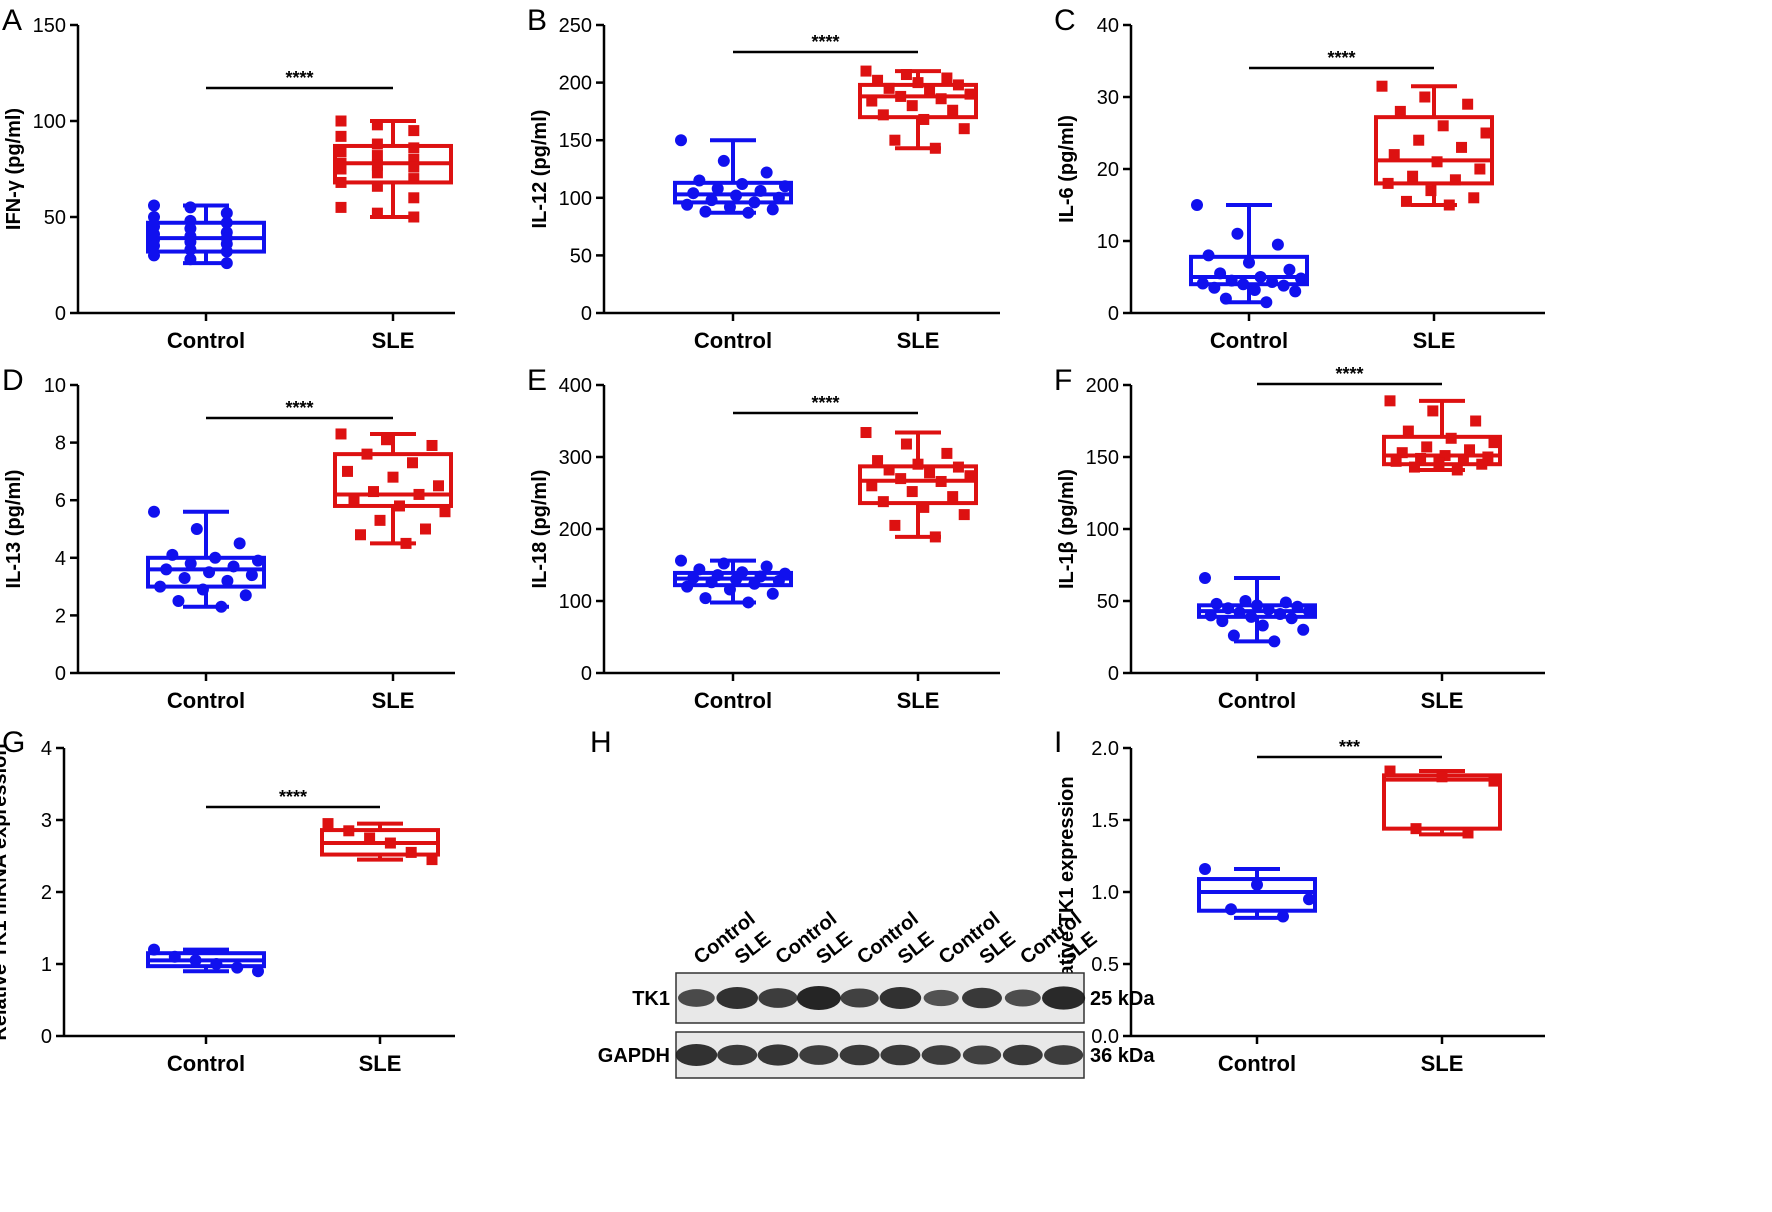  What do you see at coordinates (49, 122) in the screenshot?
I see `y-tick-label: 100` at bounding box center [49, 122].